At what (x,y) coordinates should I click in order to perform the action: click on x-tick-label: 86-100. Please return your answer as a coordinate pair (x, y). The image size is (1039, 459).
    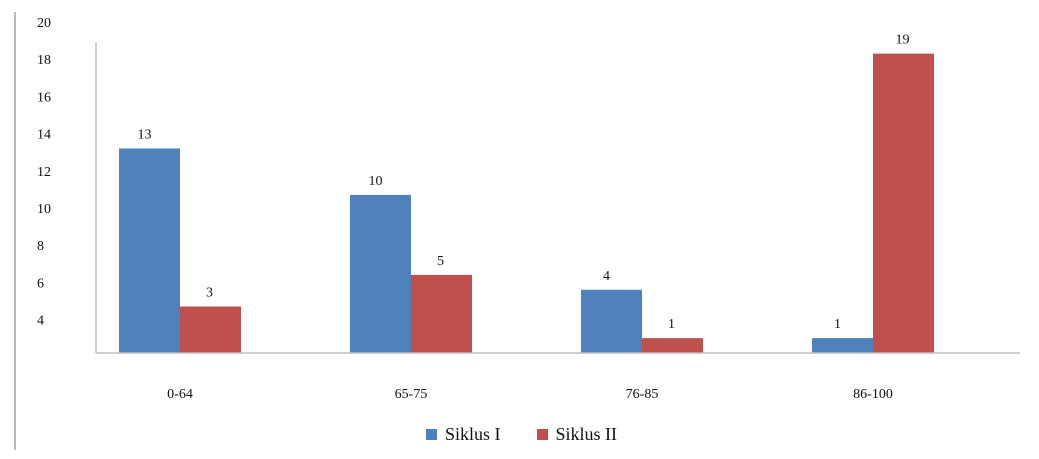
    Looking at the image, I should click on (873, 394).